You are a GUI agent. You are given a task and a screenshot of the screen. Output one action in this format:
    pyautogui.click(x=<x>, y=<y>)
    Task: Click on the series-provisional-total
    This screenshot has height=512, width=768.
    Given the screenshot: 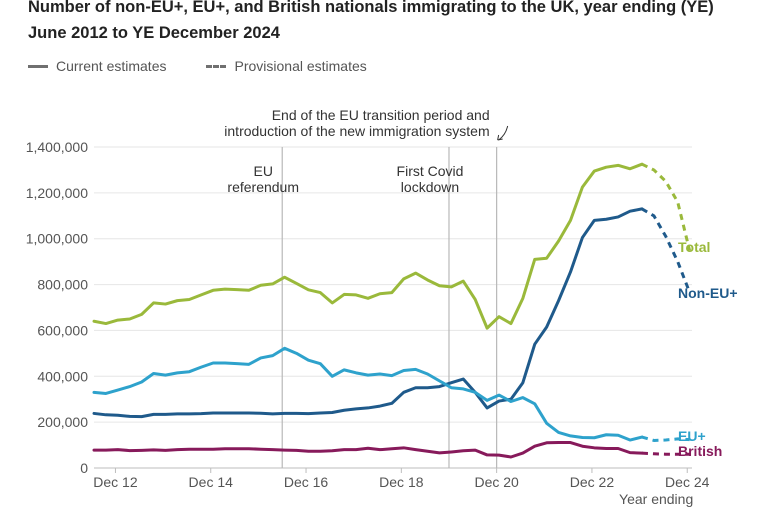 What is the action you would take?
    pyautogui.click(x=666, y=206)
    